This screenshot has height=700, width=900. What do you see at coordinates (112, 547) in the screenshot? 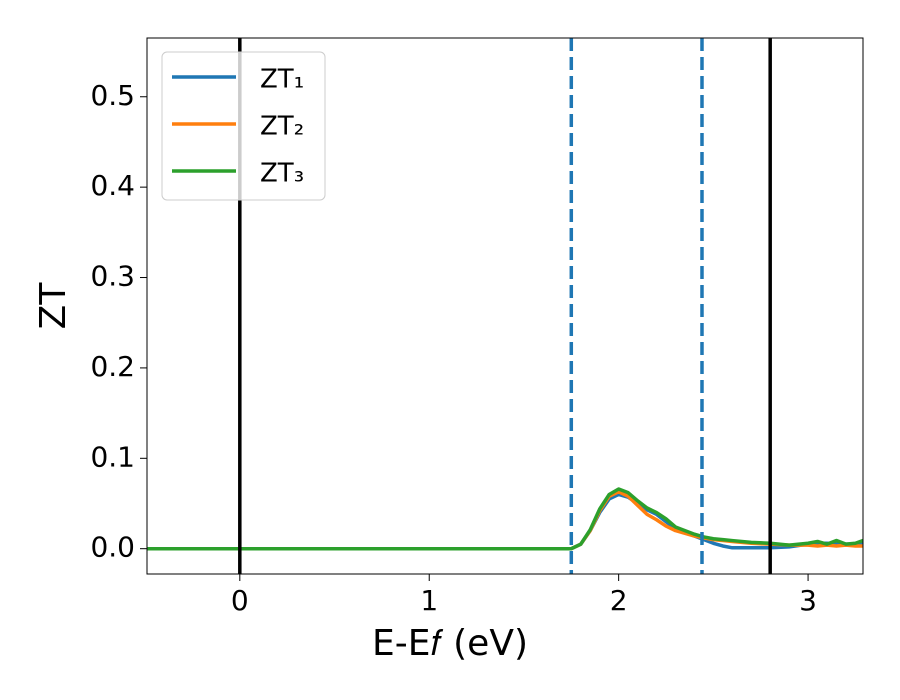
I see `y-tick-label: 0.0` at bounding box center [112, 547].